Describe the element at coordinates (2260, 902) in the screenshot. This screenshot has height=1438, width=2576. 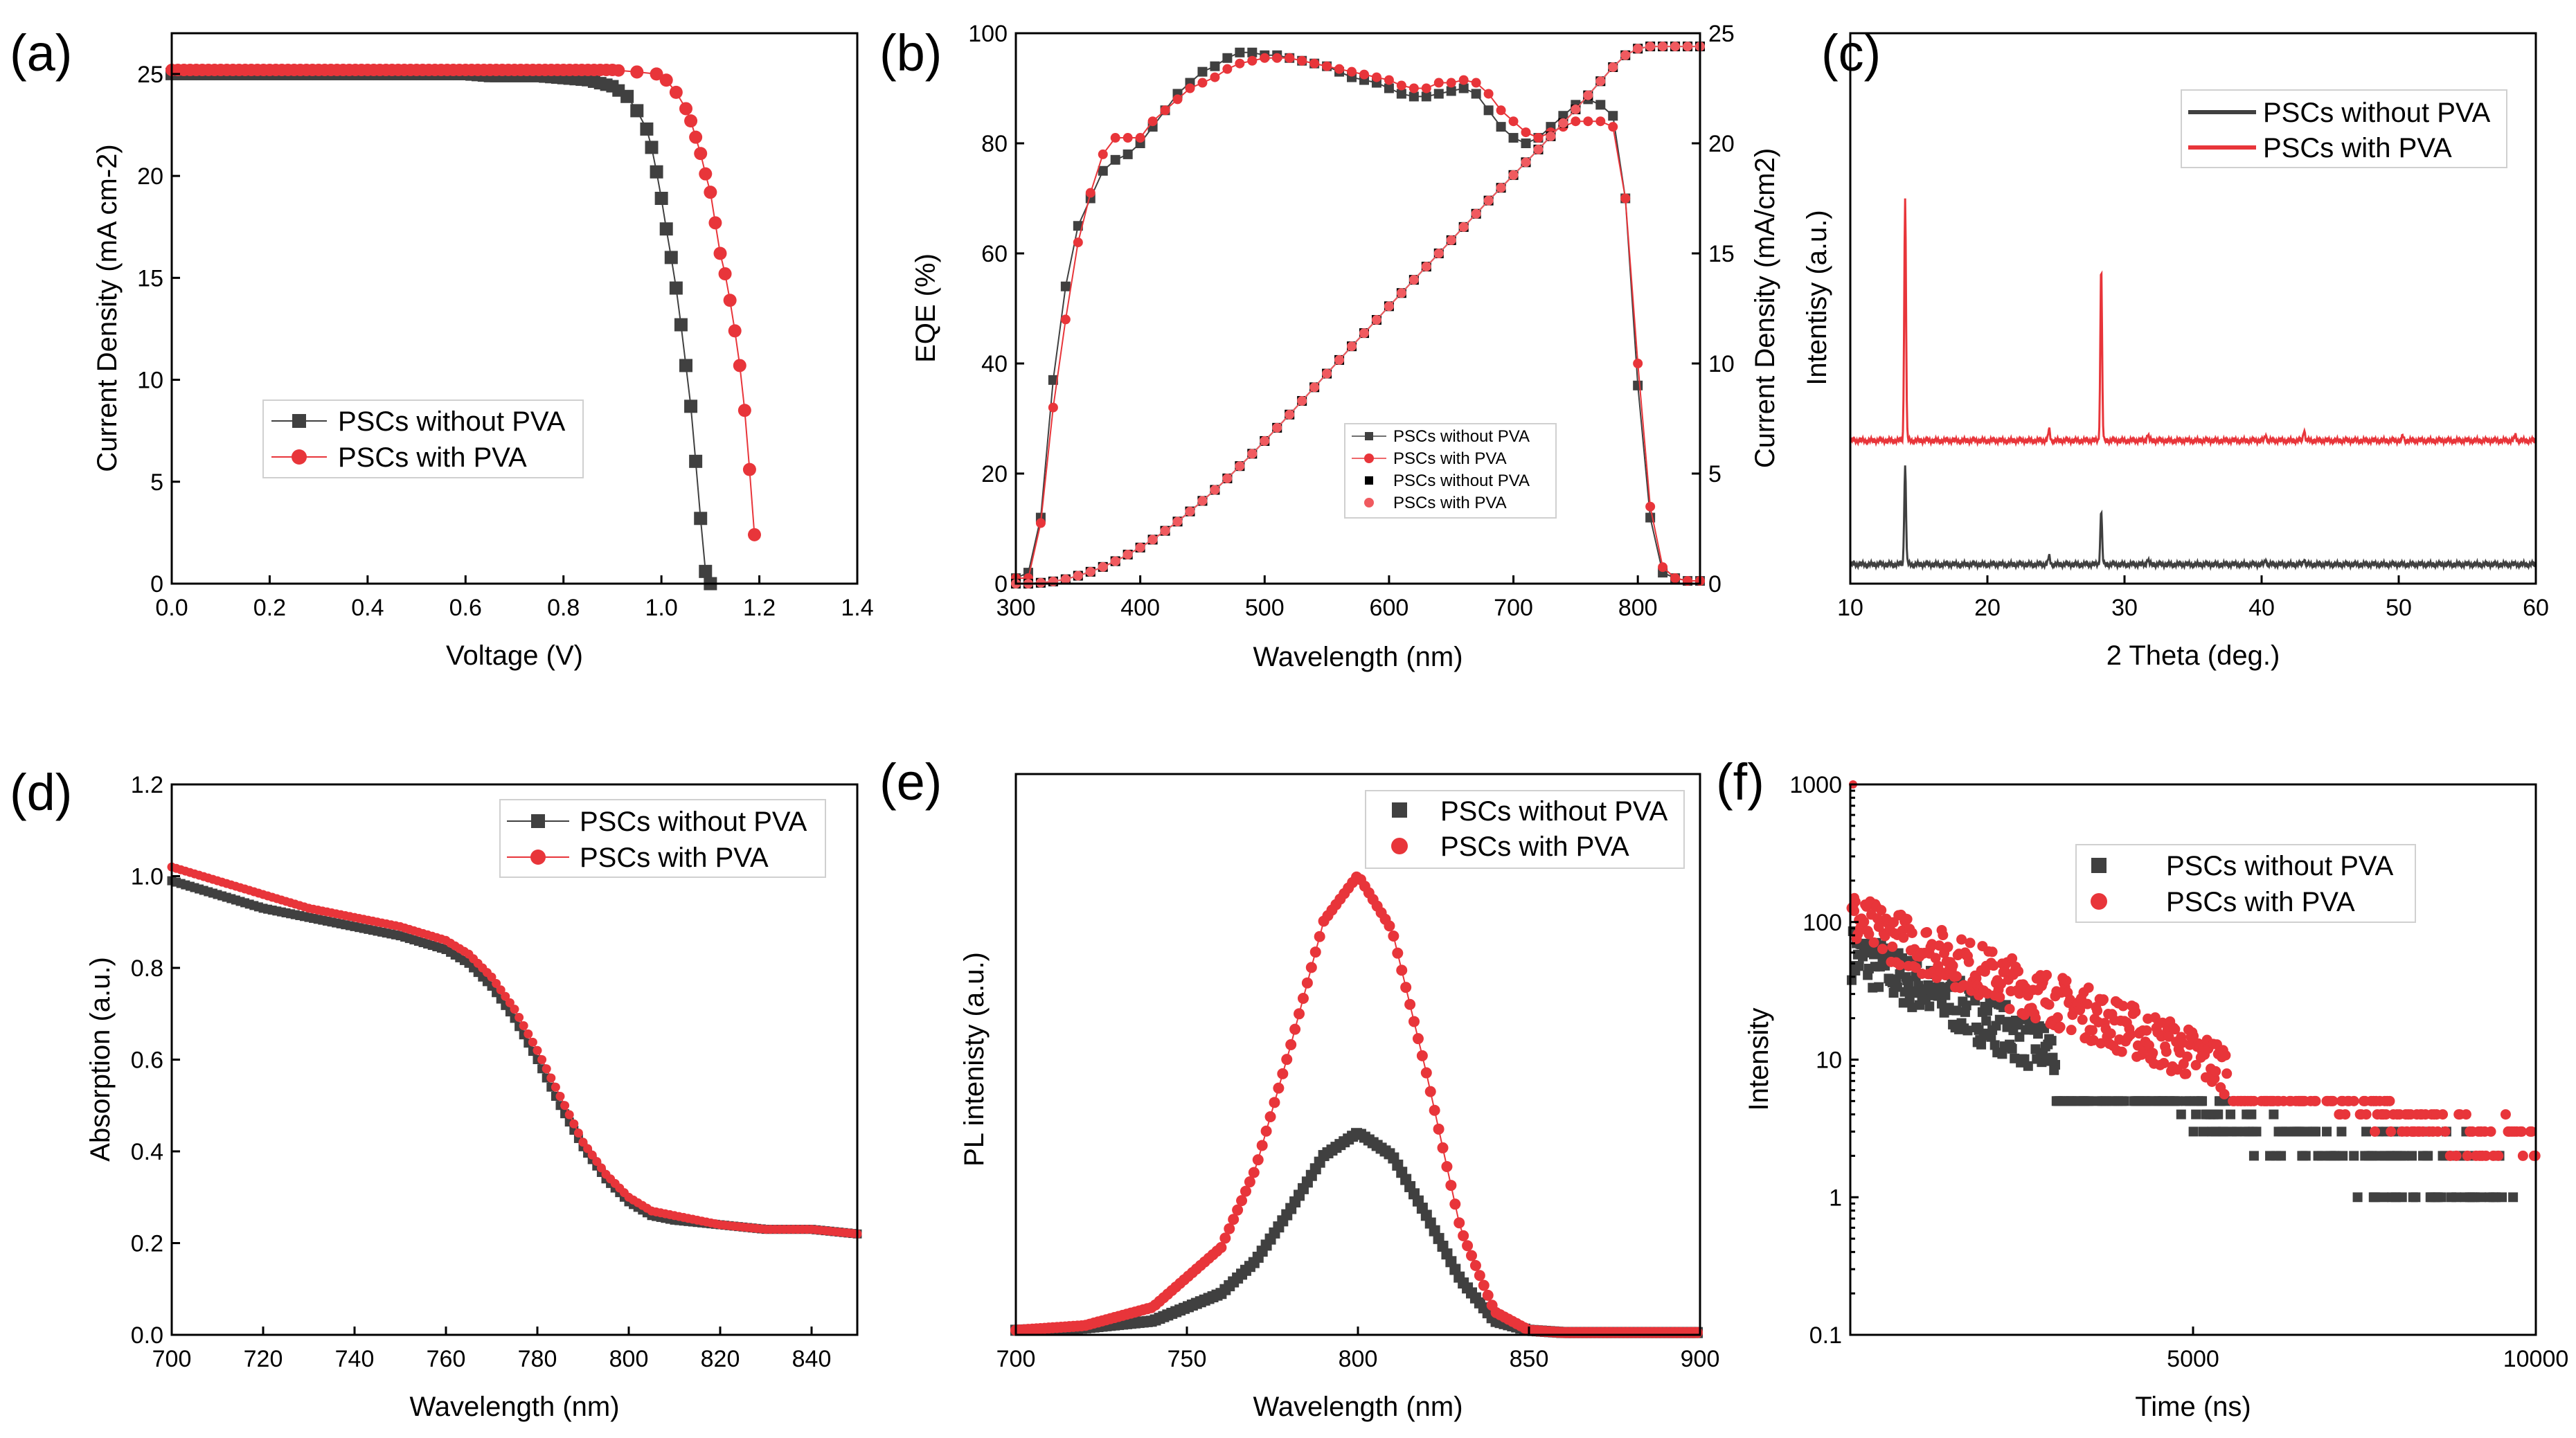
I see `panel-f-legend-with: PSCs with PVA` at that location.